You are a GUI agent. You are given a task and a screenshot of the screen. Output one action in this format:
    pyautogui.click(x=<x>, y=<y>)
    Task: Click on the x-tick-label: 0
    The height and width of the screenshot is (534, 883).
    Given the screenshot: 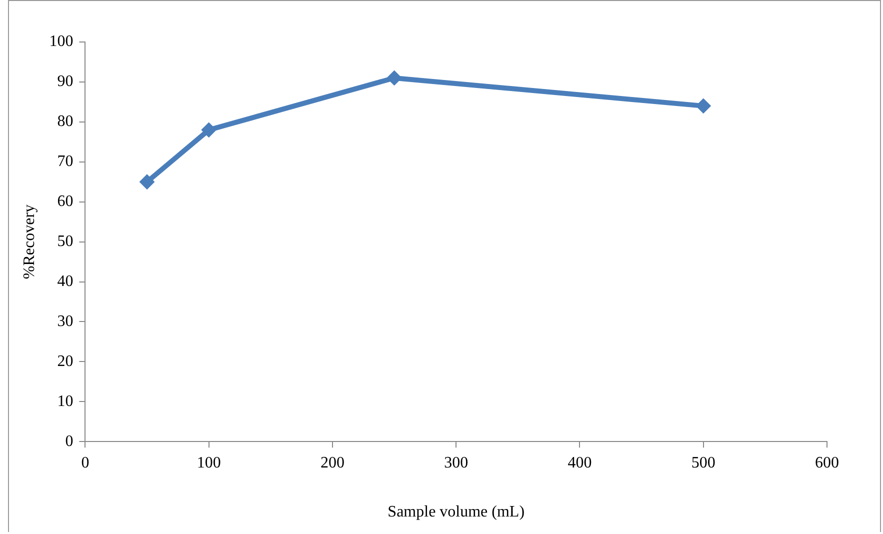 What is the action you would take?
    pyautogui.click(x=85, y=463)
    